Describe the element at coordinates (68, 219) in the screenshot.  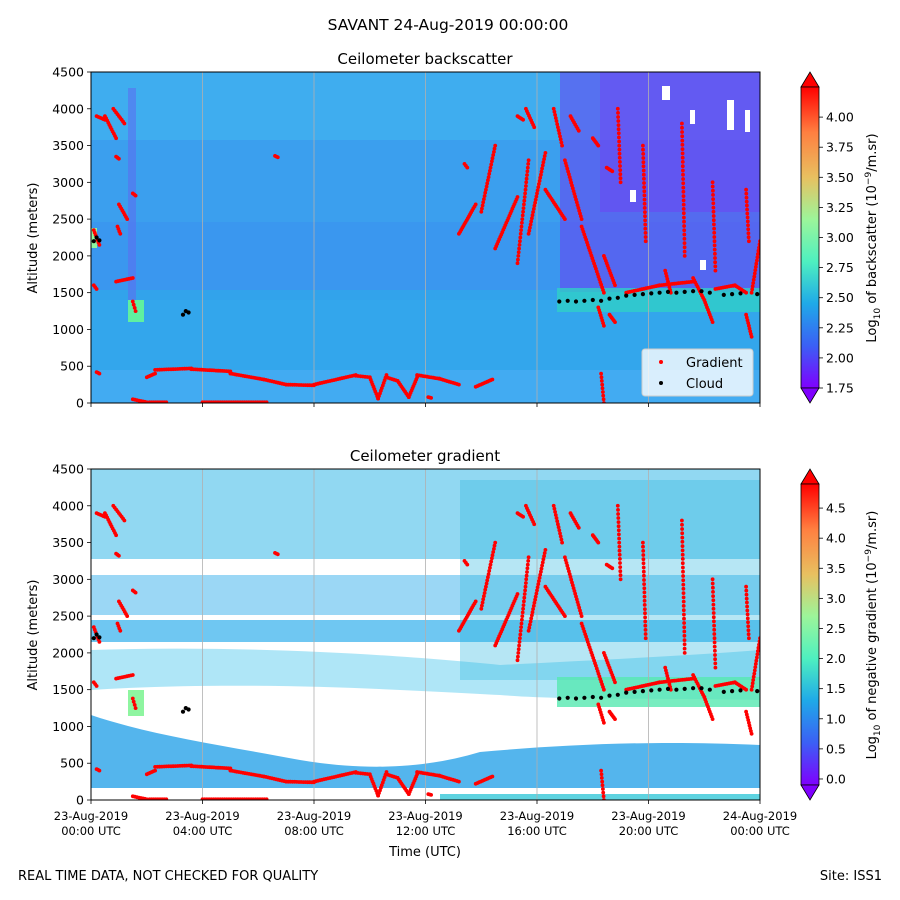
I see `y-tick-label: 2500` at that location.